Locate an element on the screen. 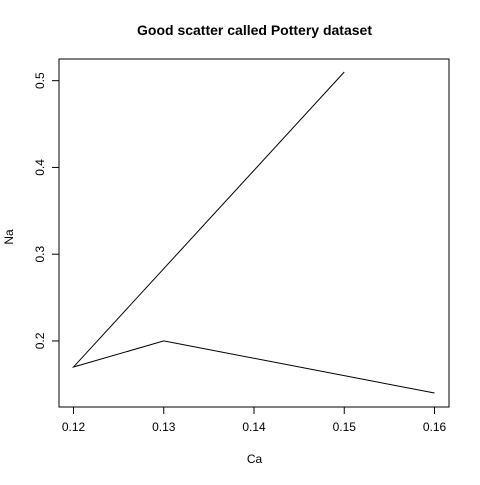 This screenshot has height=485, width=480. x-tick-label: 0.14 is located at coordinates (254, 427).